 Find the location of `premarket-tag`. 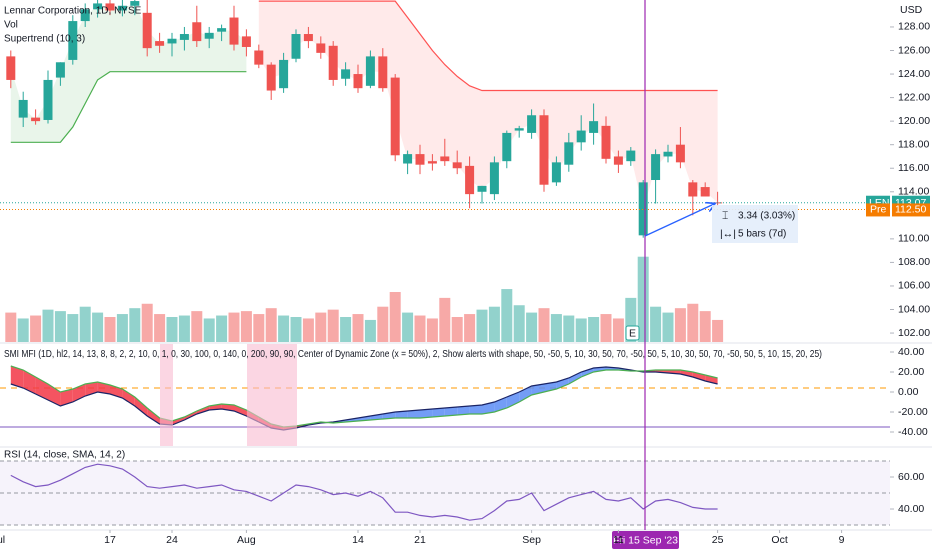

premarket-tag is located at coordinates (878, 210).